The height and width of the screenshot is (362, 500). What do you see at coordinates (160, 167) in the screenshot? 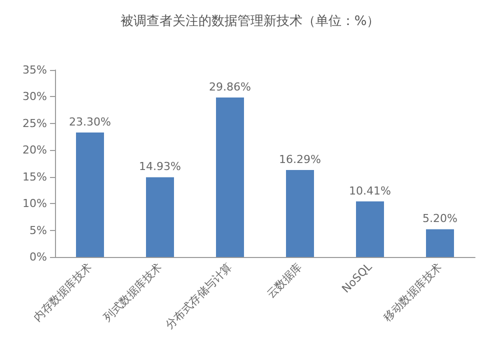
I see `data-label: 14.93%` at bounding box center [160, 167].